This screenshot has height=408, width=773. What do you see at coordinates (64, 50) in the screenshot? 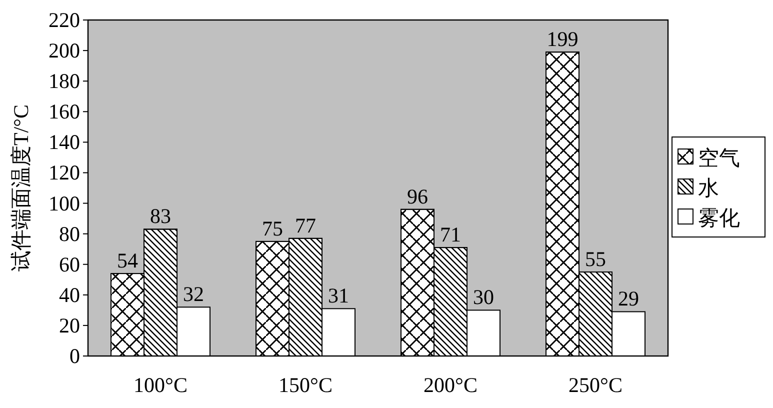
I see `y-tick-label: 200` at bounding box center [64, 50].